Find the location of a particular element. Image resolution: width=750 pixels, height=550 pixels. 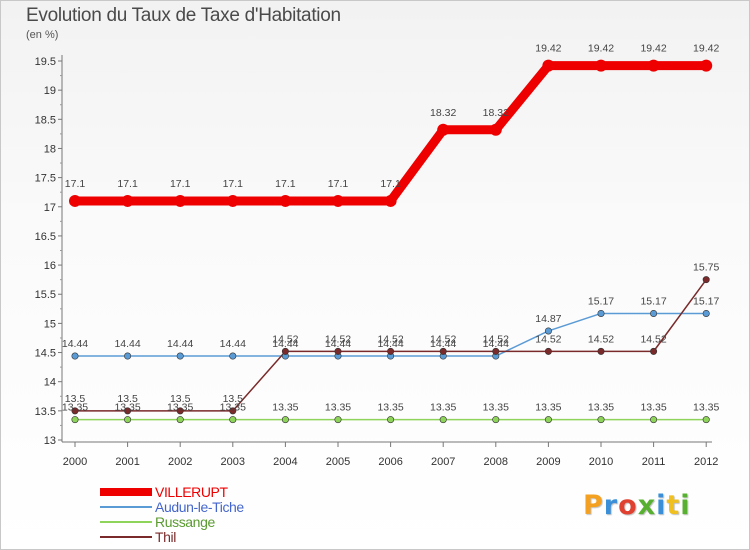

x-tick-label: 2004 is located at coordinates (285, 462).